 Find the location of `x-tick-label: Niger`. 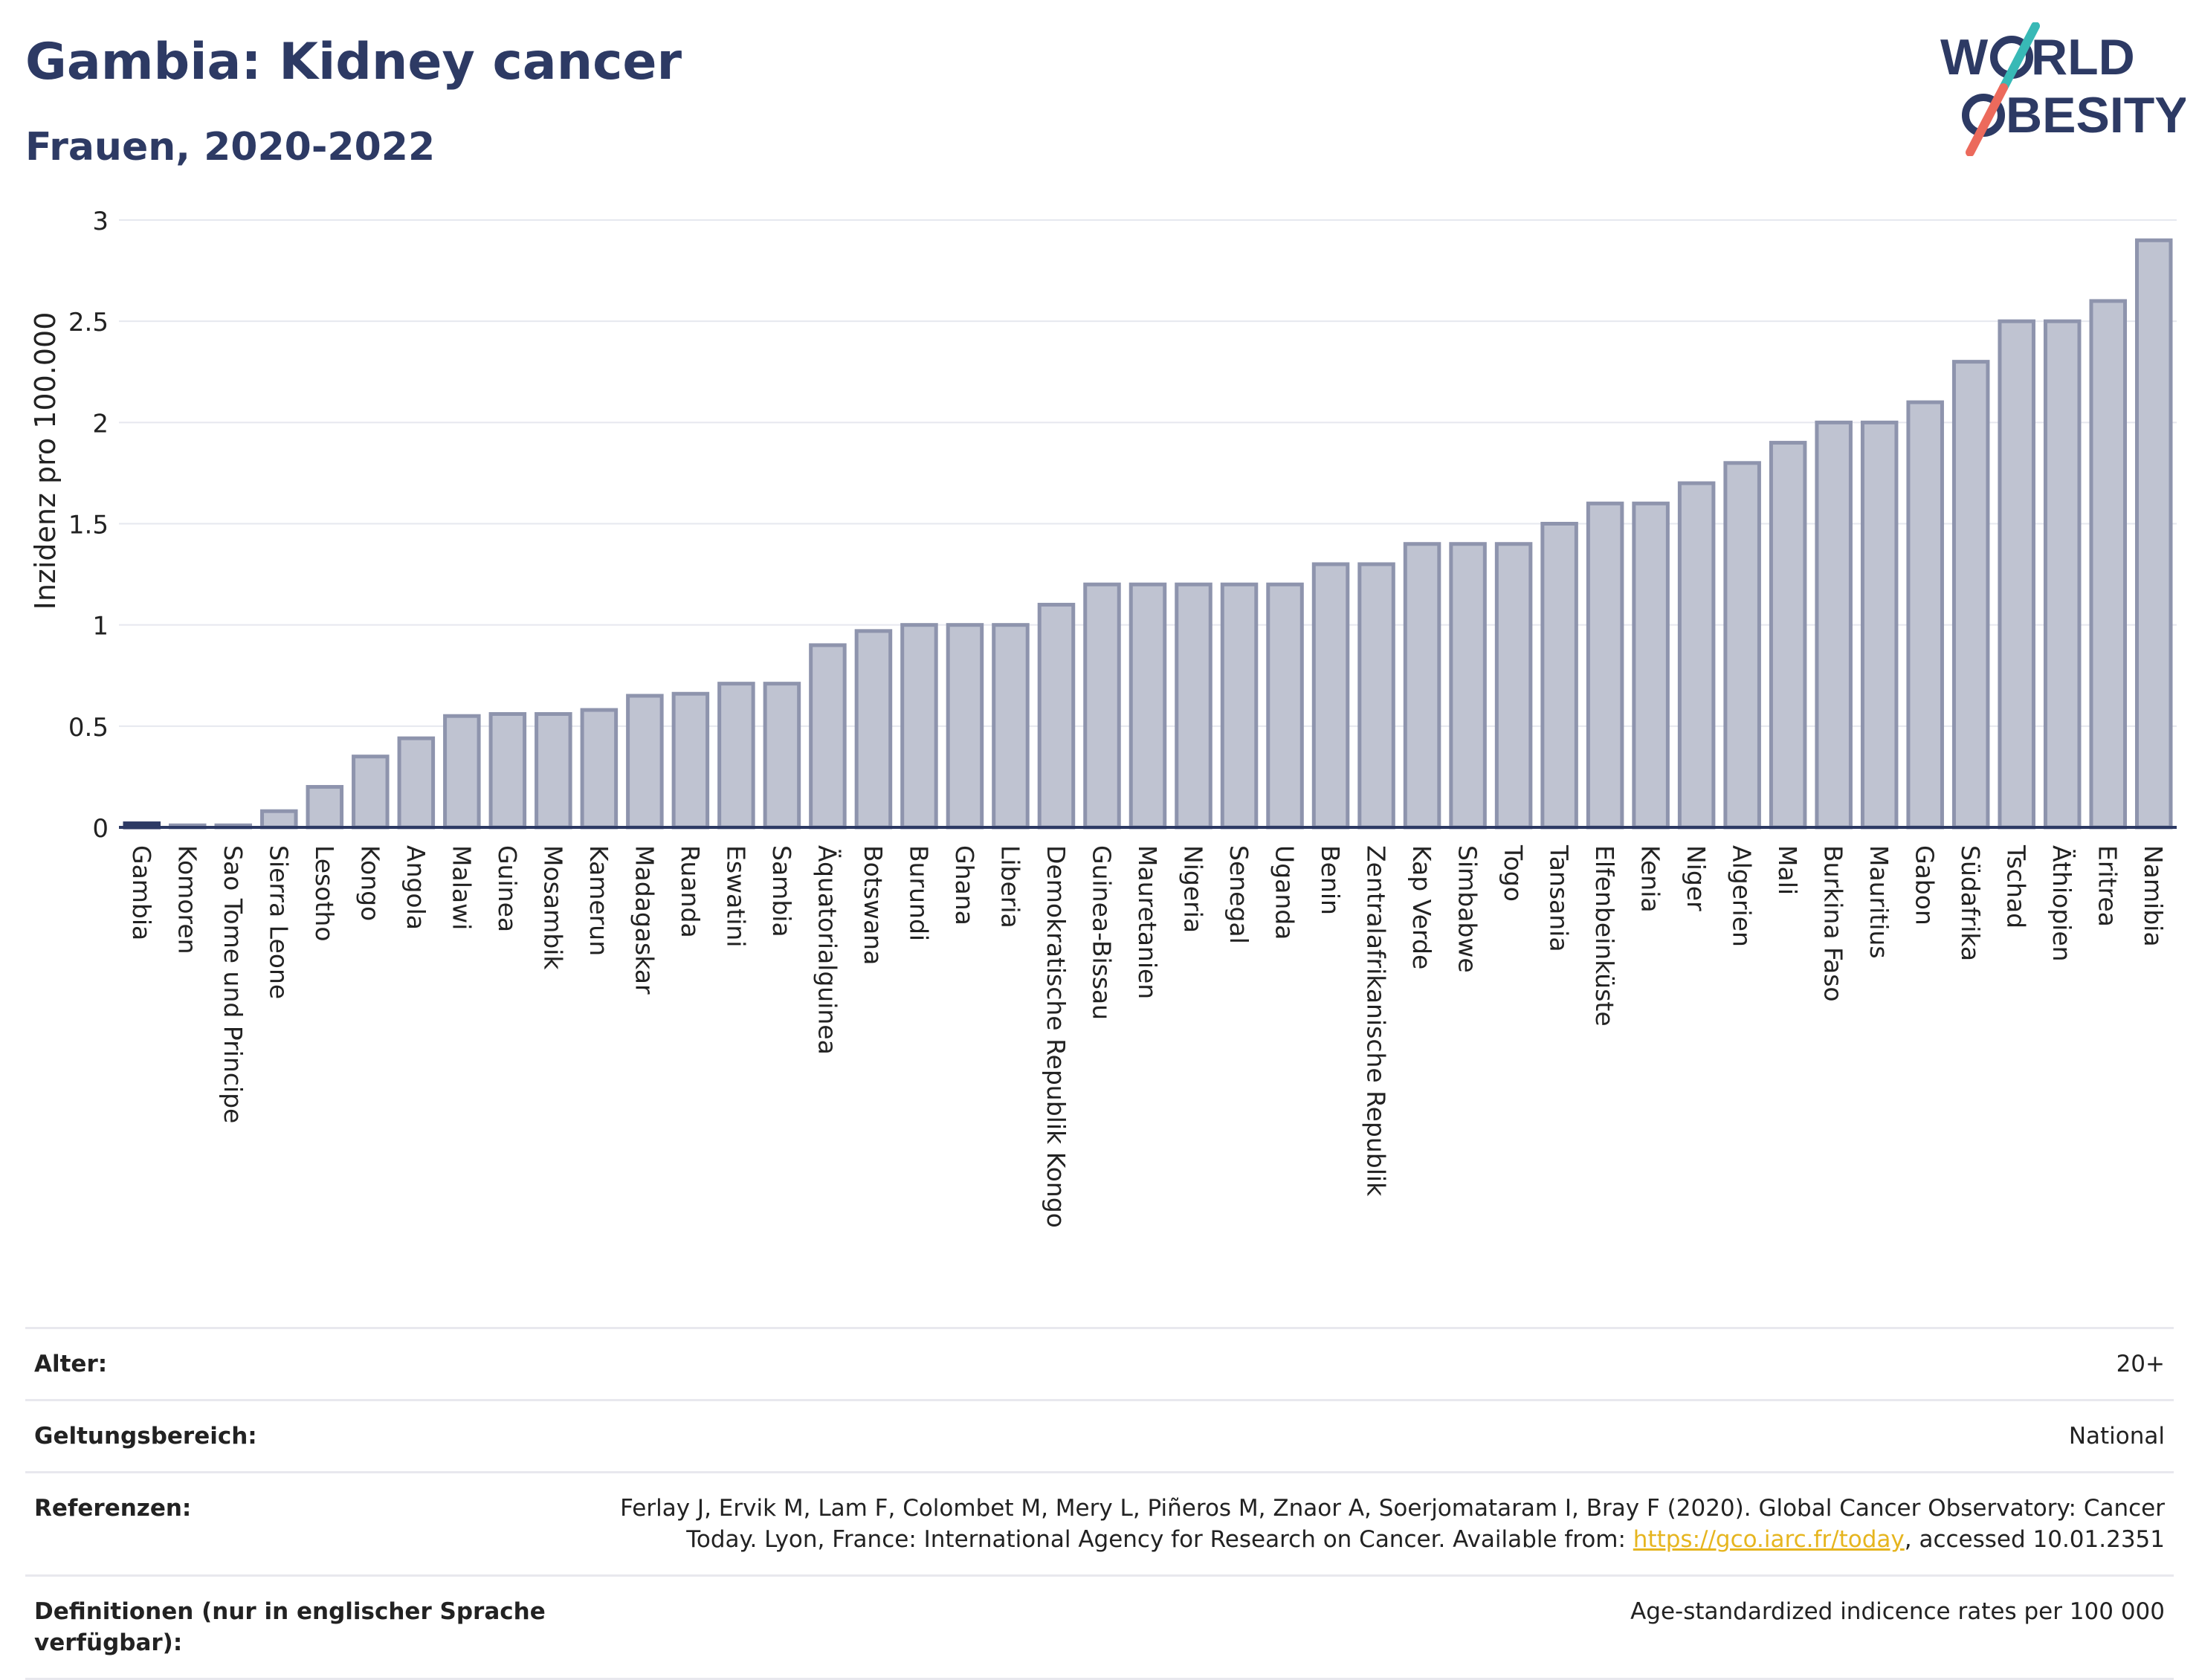

x-tick-label: Niger is located at coordinates (1696, 878).